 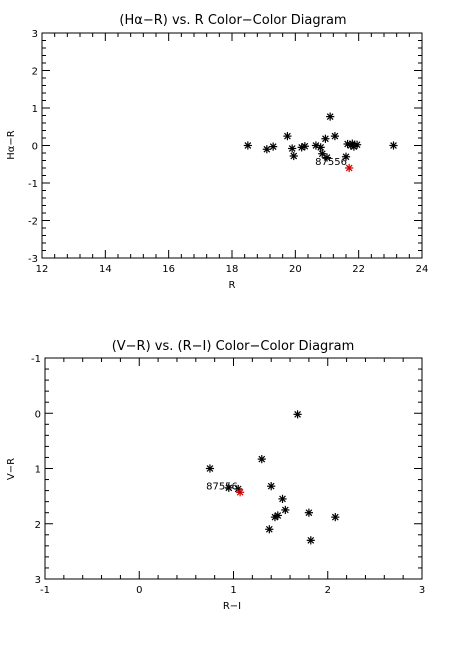 I want to click on x-tick-label: 0, so click(x=139, y=590).